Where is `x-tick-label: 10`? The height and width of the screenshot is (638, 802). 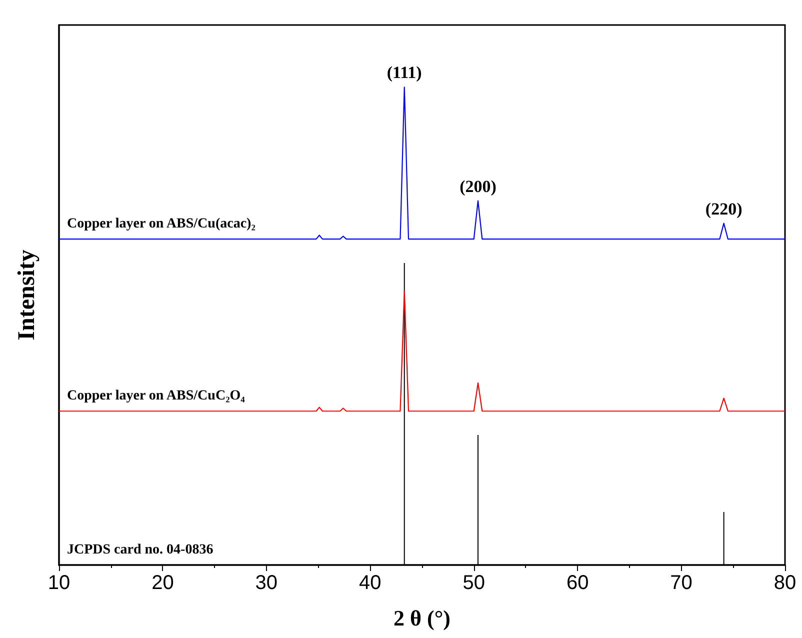
x-tick-label: 10 is located at coordinates (59, 583).